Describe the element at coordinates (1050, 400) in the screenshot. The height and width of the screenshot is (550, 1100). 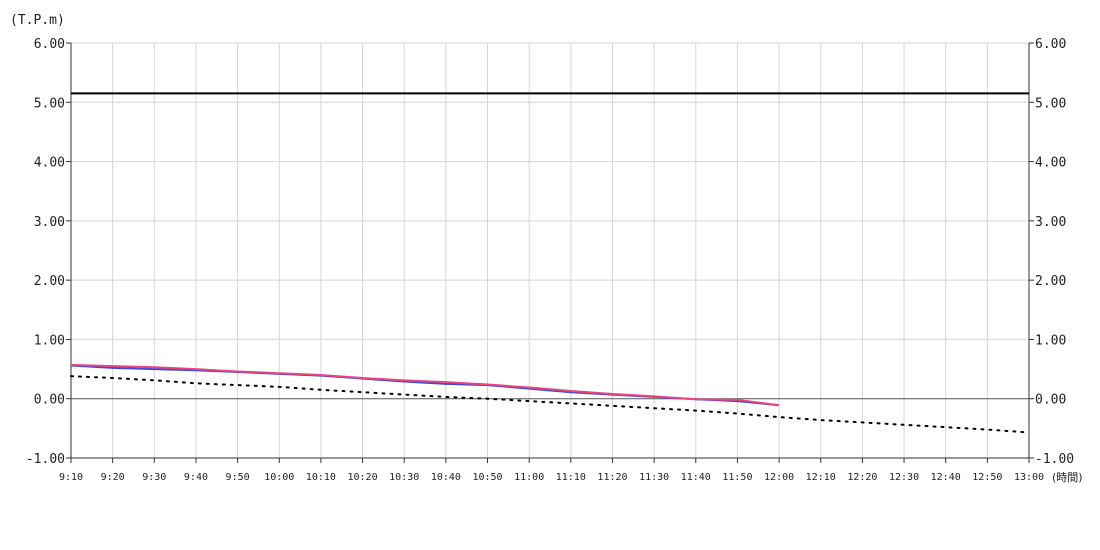
I see `y-tick-label-right: 0.00` at that location.